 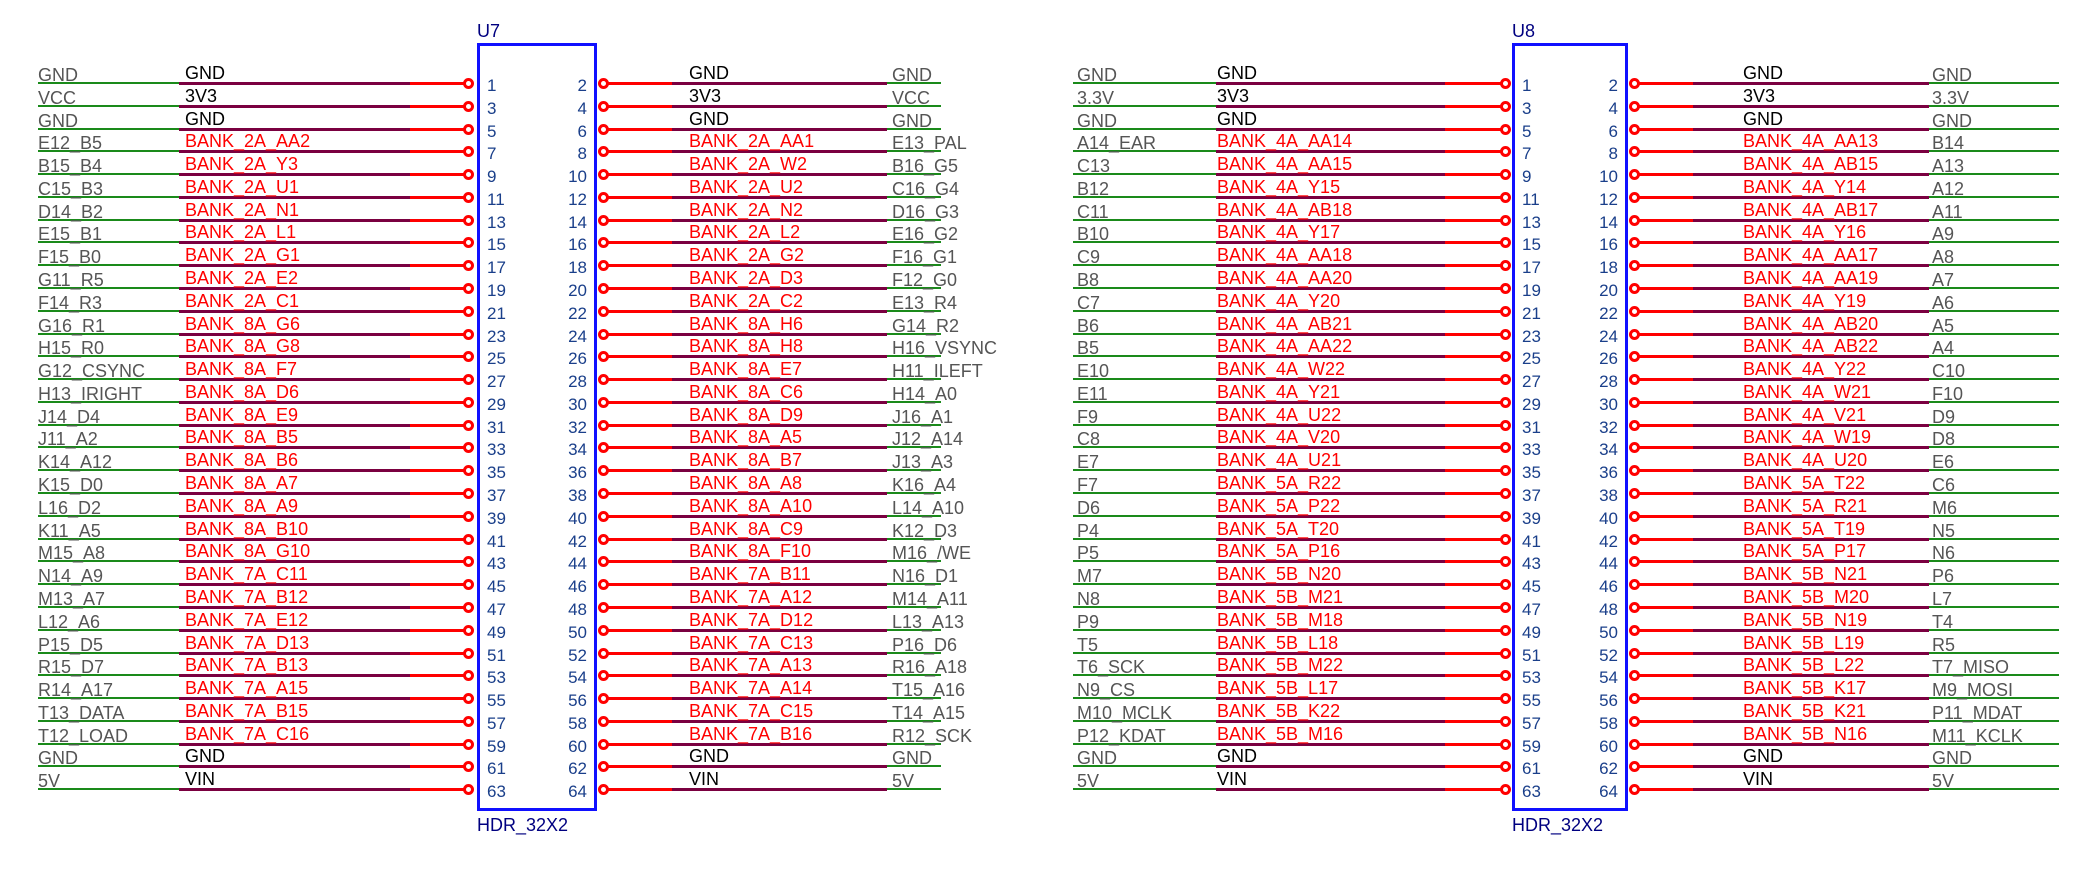 What do you see at coordinates (1943, 280) in the screenshot?
I see `signal-label-right: A7` at bounding box center [1943, 280].